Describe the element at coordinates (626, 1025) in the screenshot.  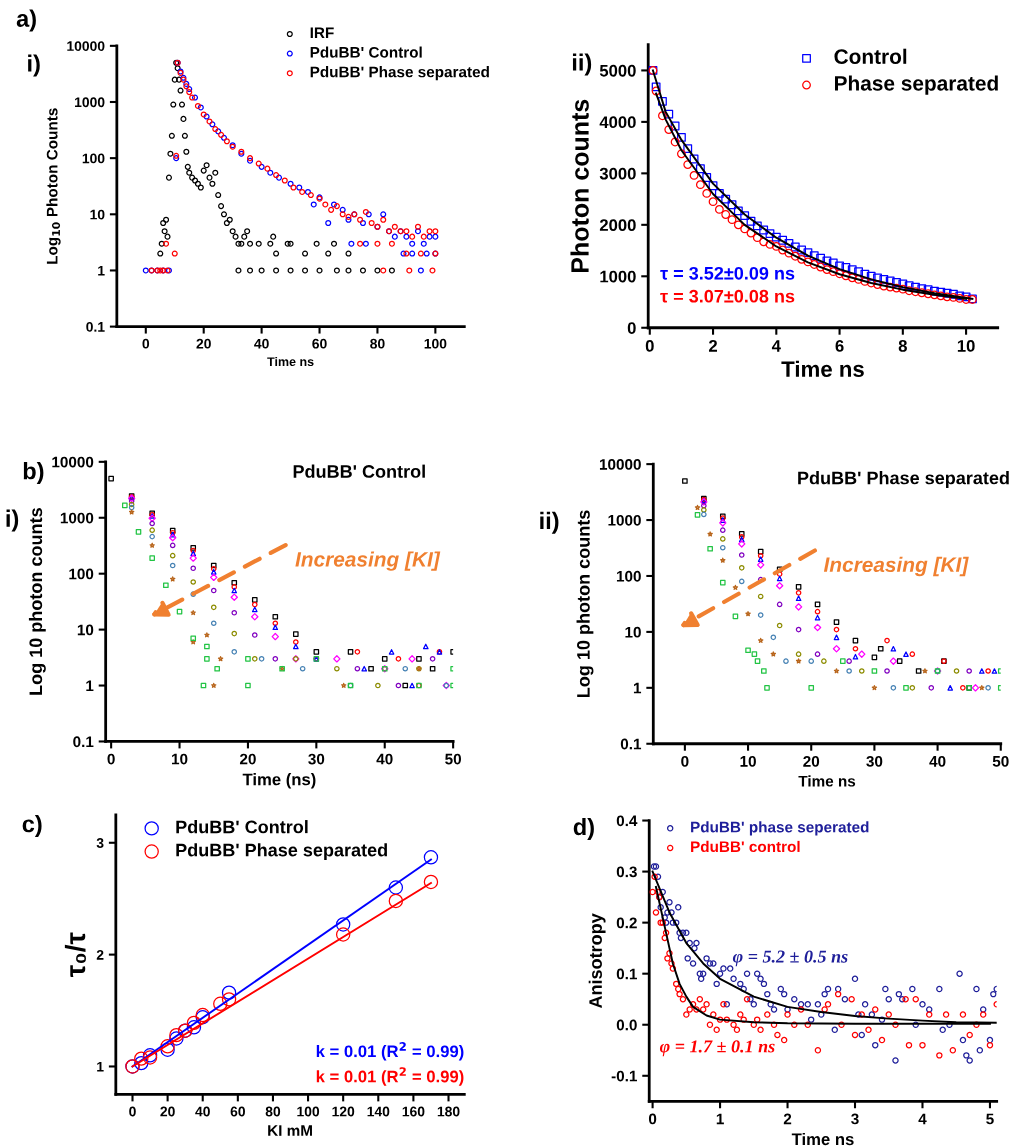
I see `y-tick-label: 0.0` at that location.